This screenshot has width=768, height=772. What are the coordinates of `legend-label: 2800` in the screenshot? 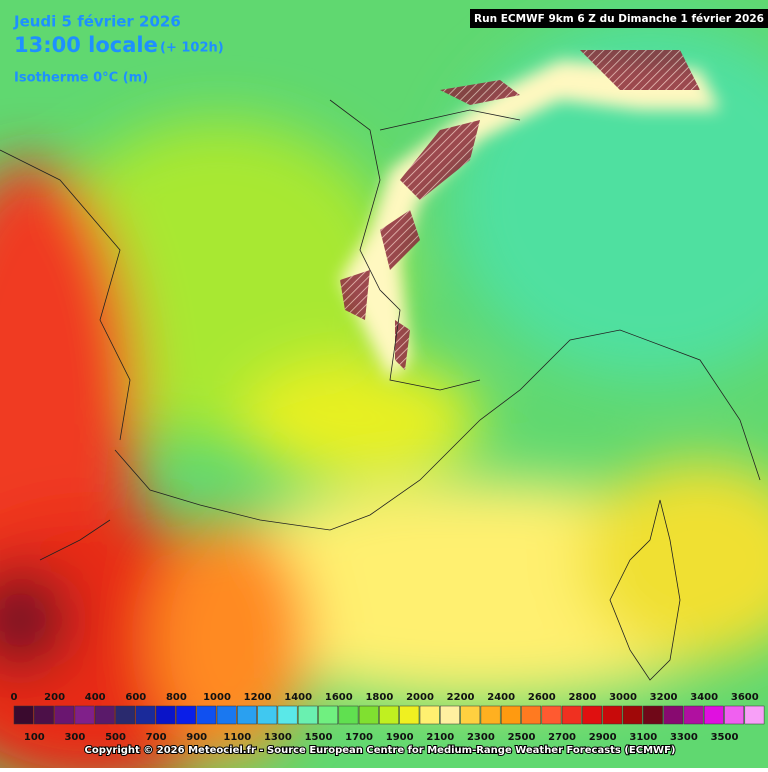 It's located at (582, 697).